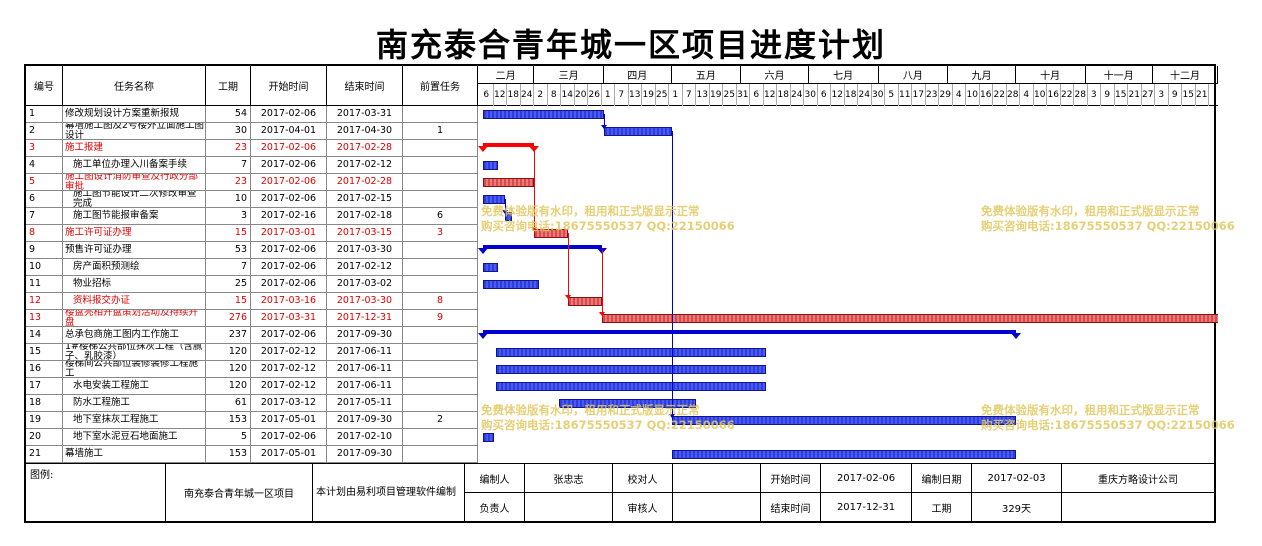 The height and width of the screenshot is (546, 1262). Describe the element at coordinates (717, 507) in the screenshot. I see `footer-reviewer` at that location.